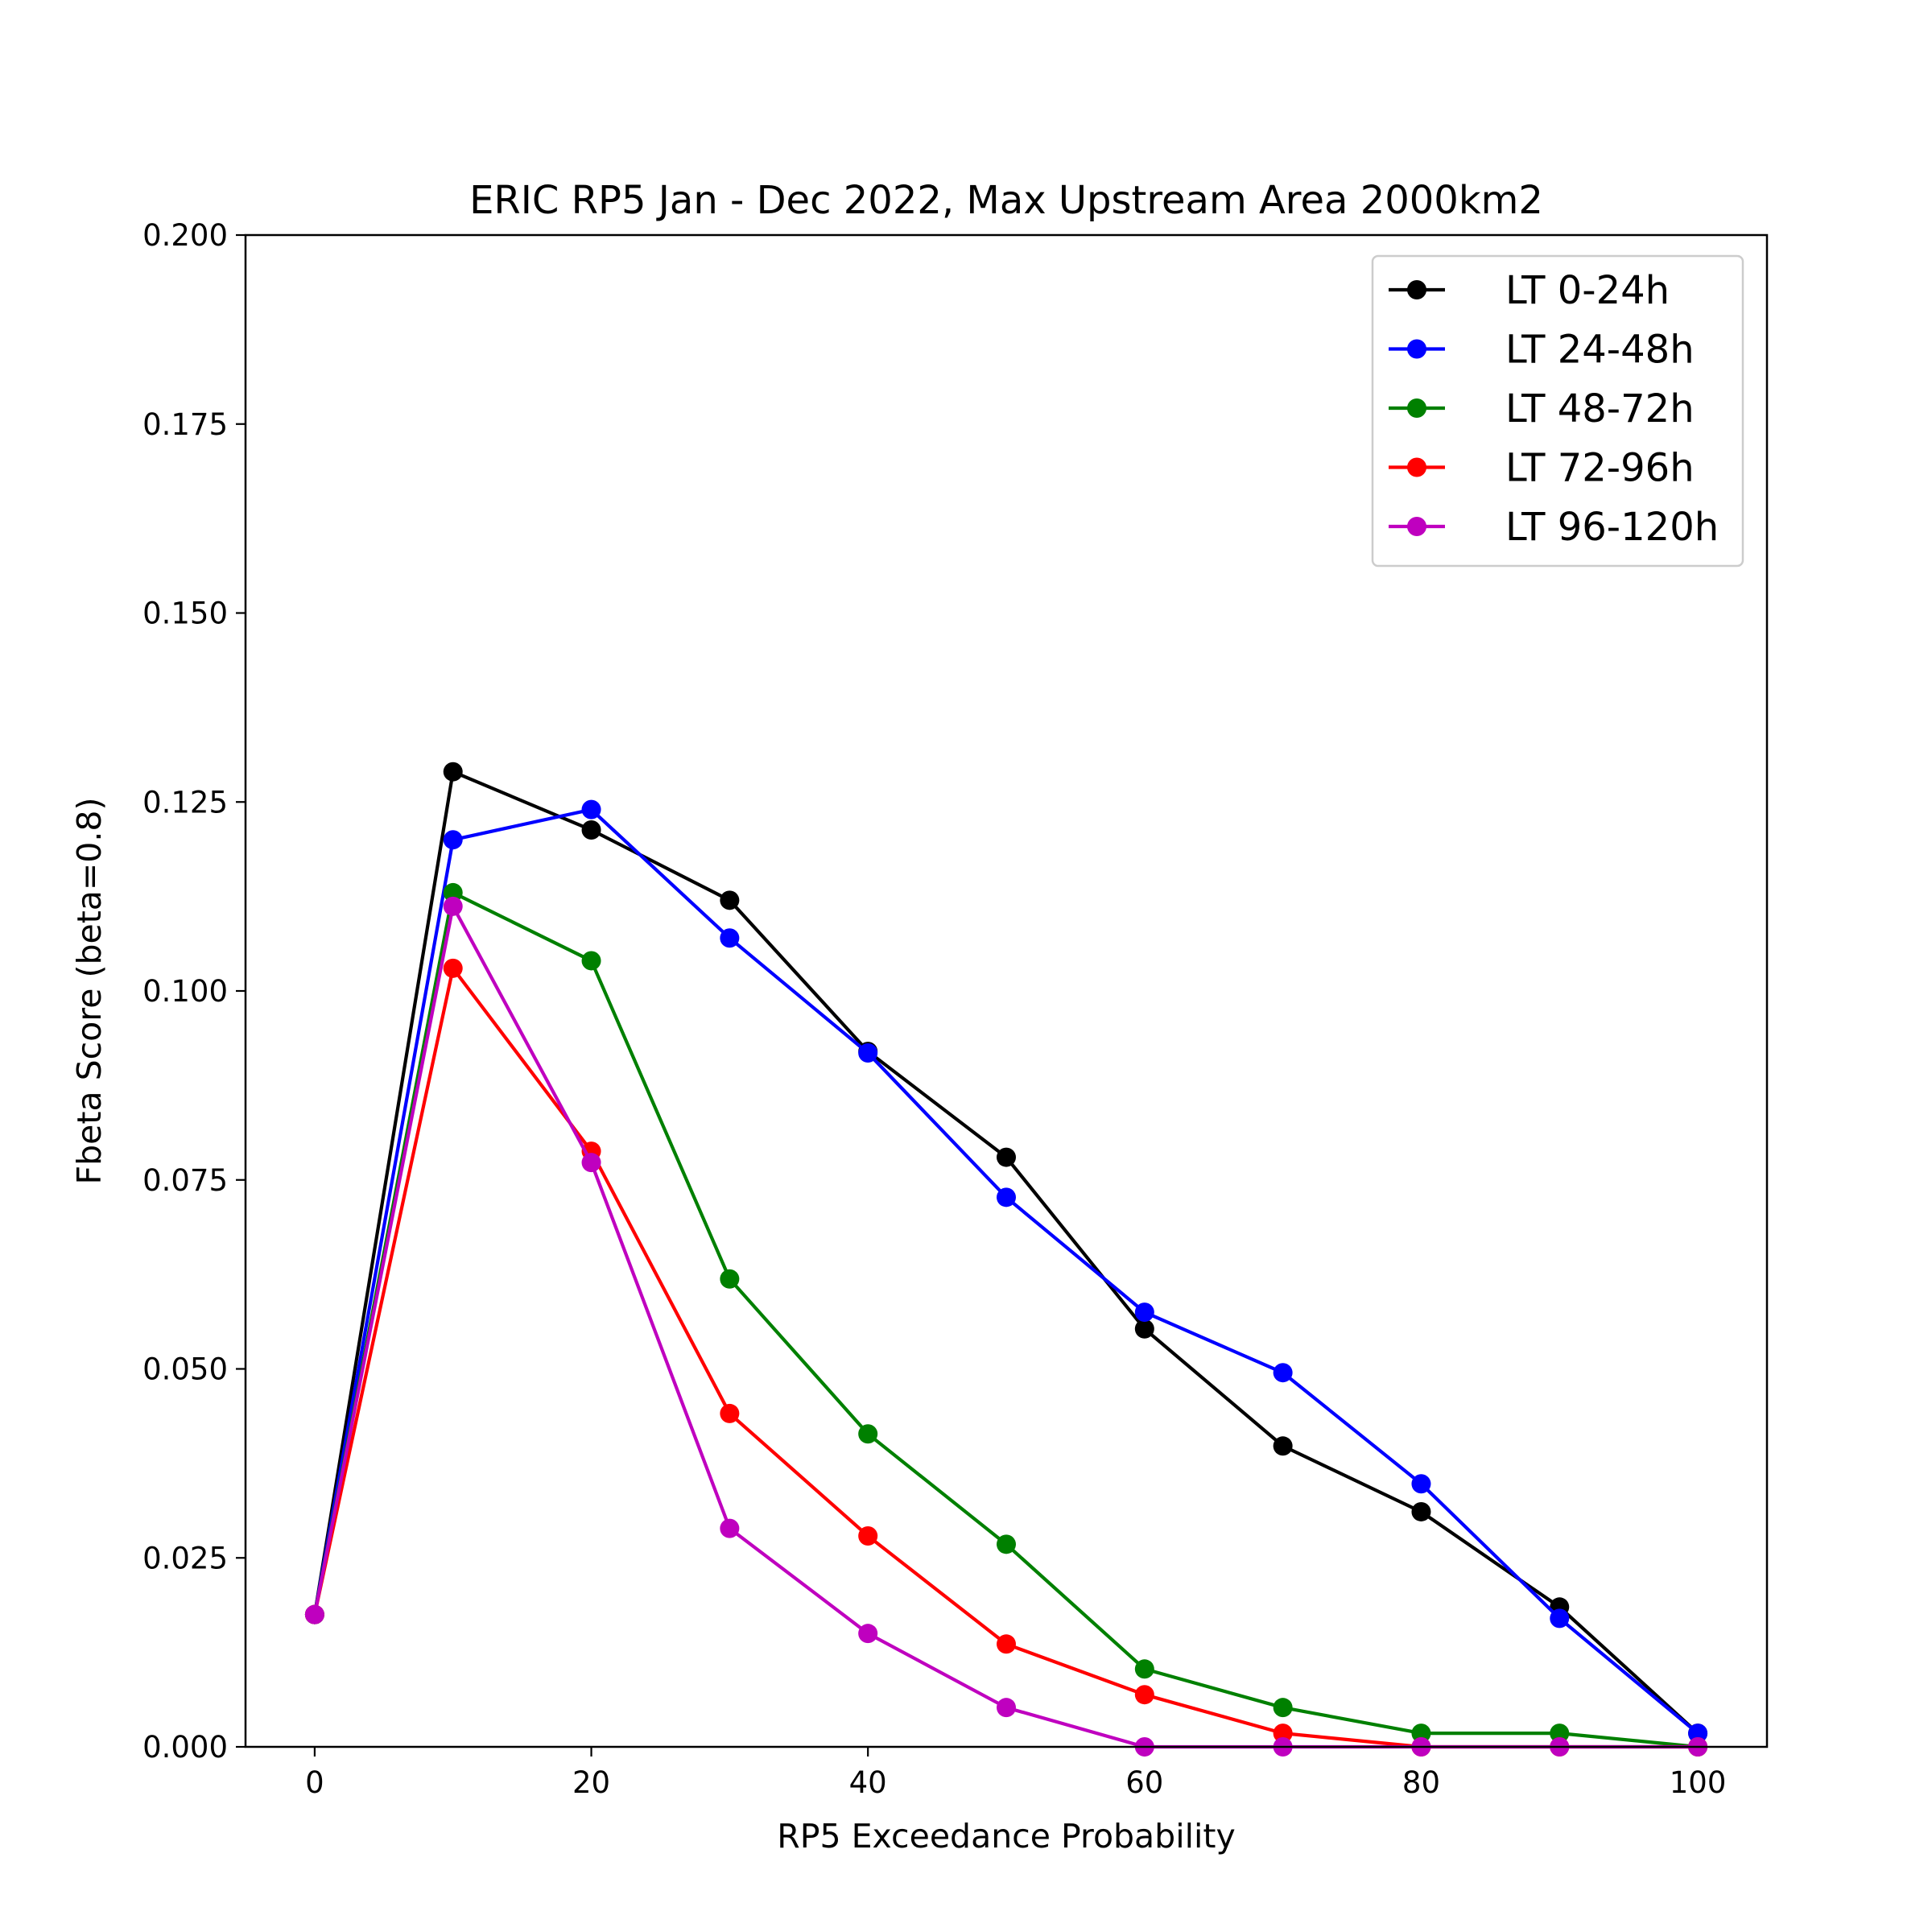  I want to click on legend-label: LT 48-72h, so click(1600, 408).